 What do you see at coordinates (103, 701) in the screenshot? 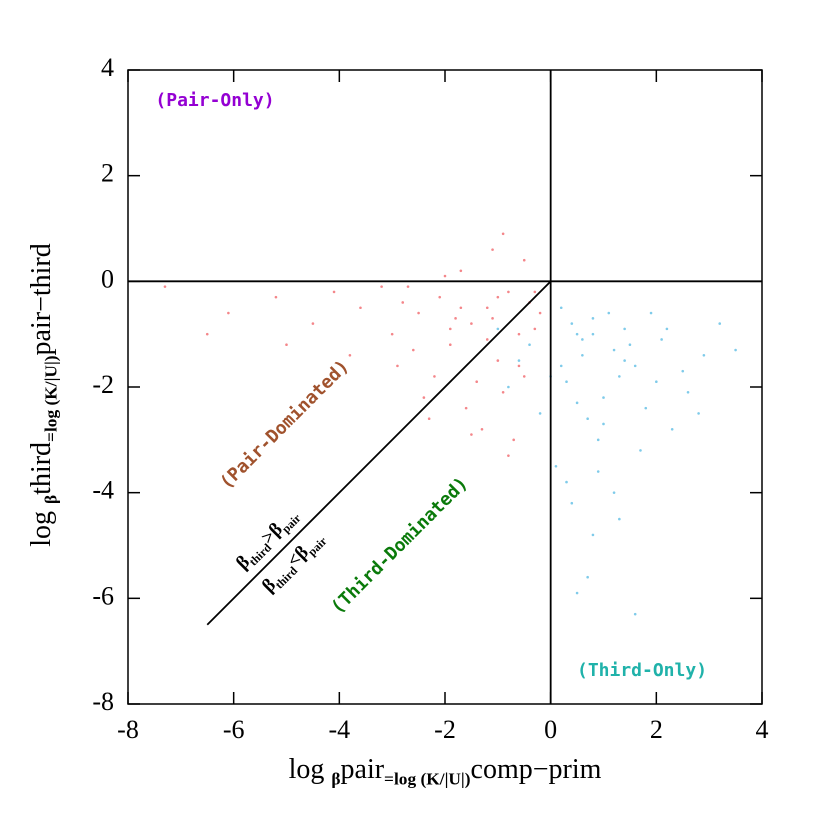
I see `y-tick-label: -8` at bounding box center [103, 701].